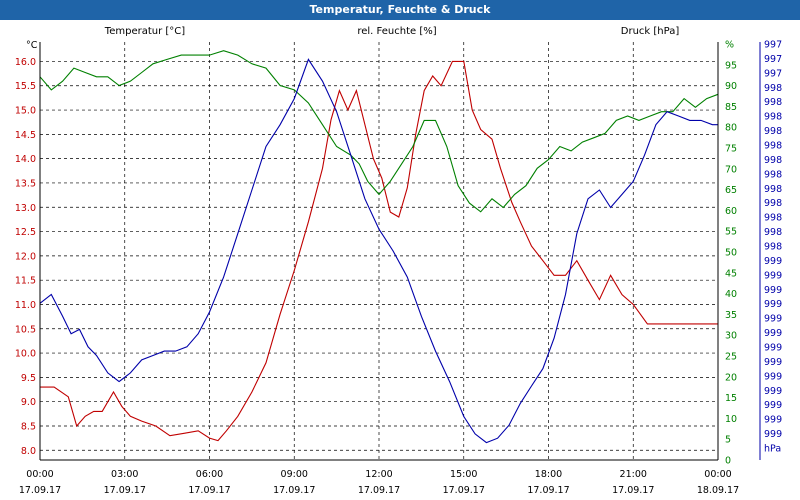  Describe the element at coordinates (633, 474) in the screenshot. I see `x-tick-time: 21:00` at that location.